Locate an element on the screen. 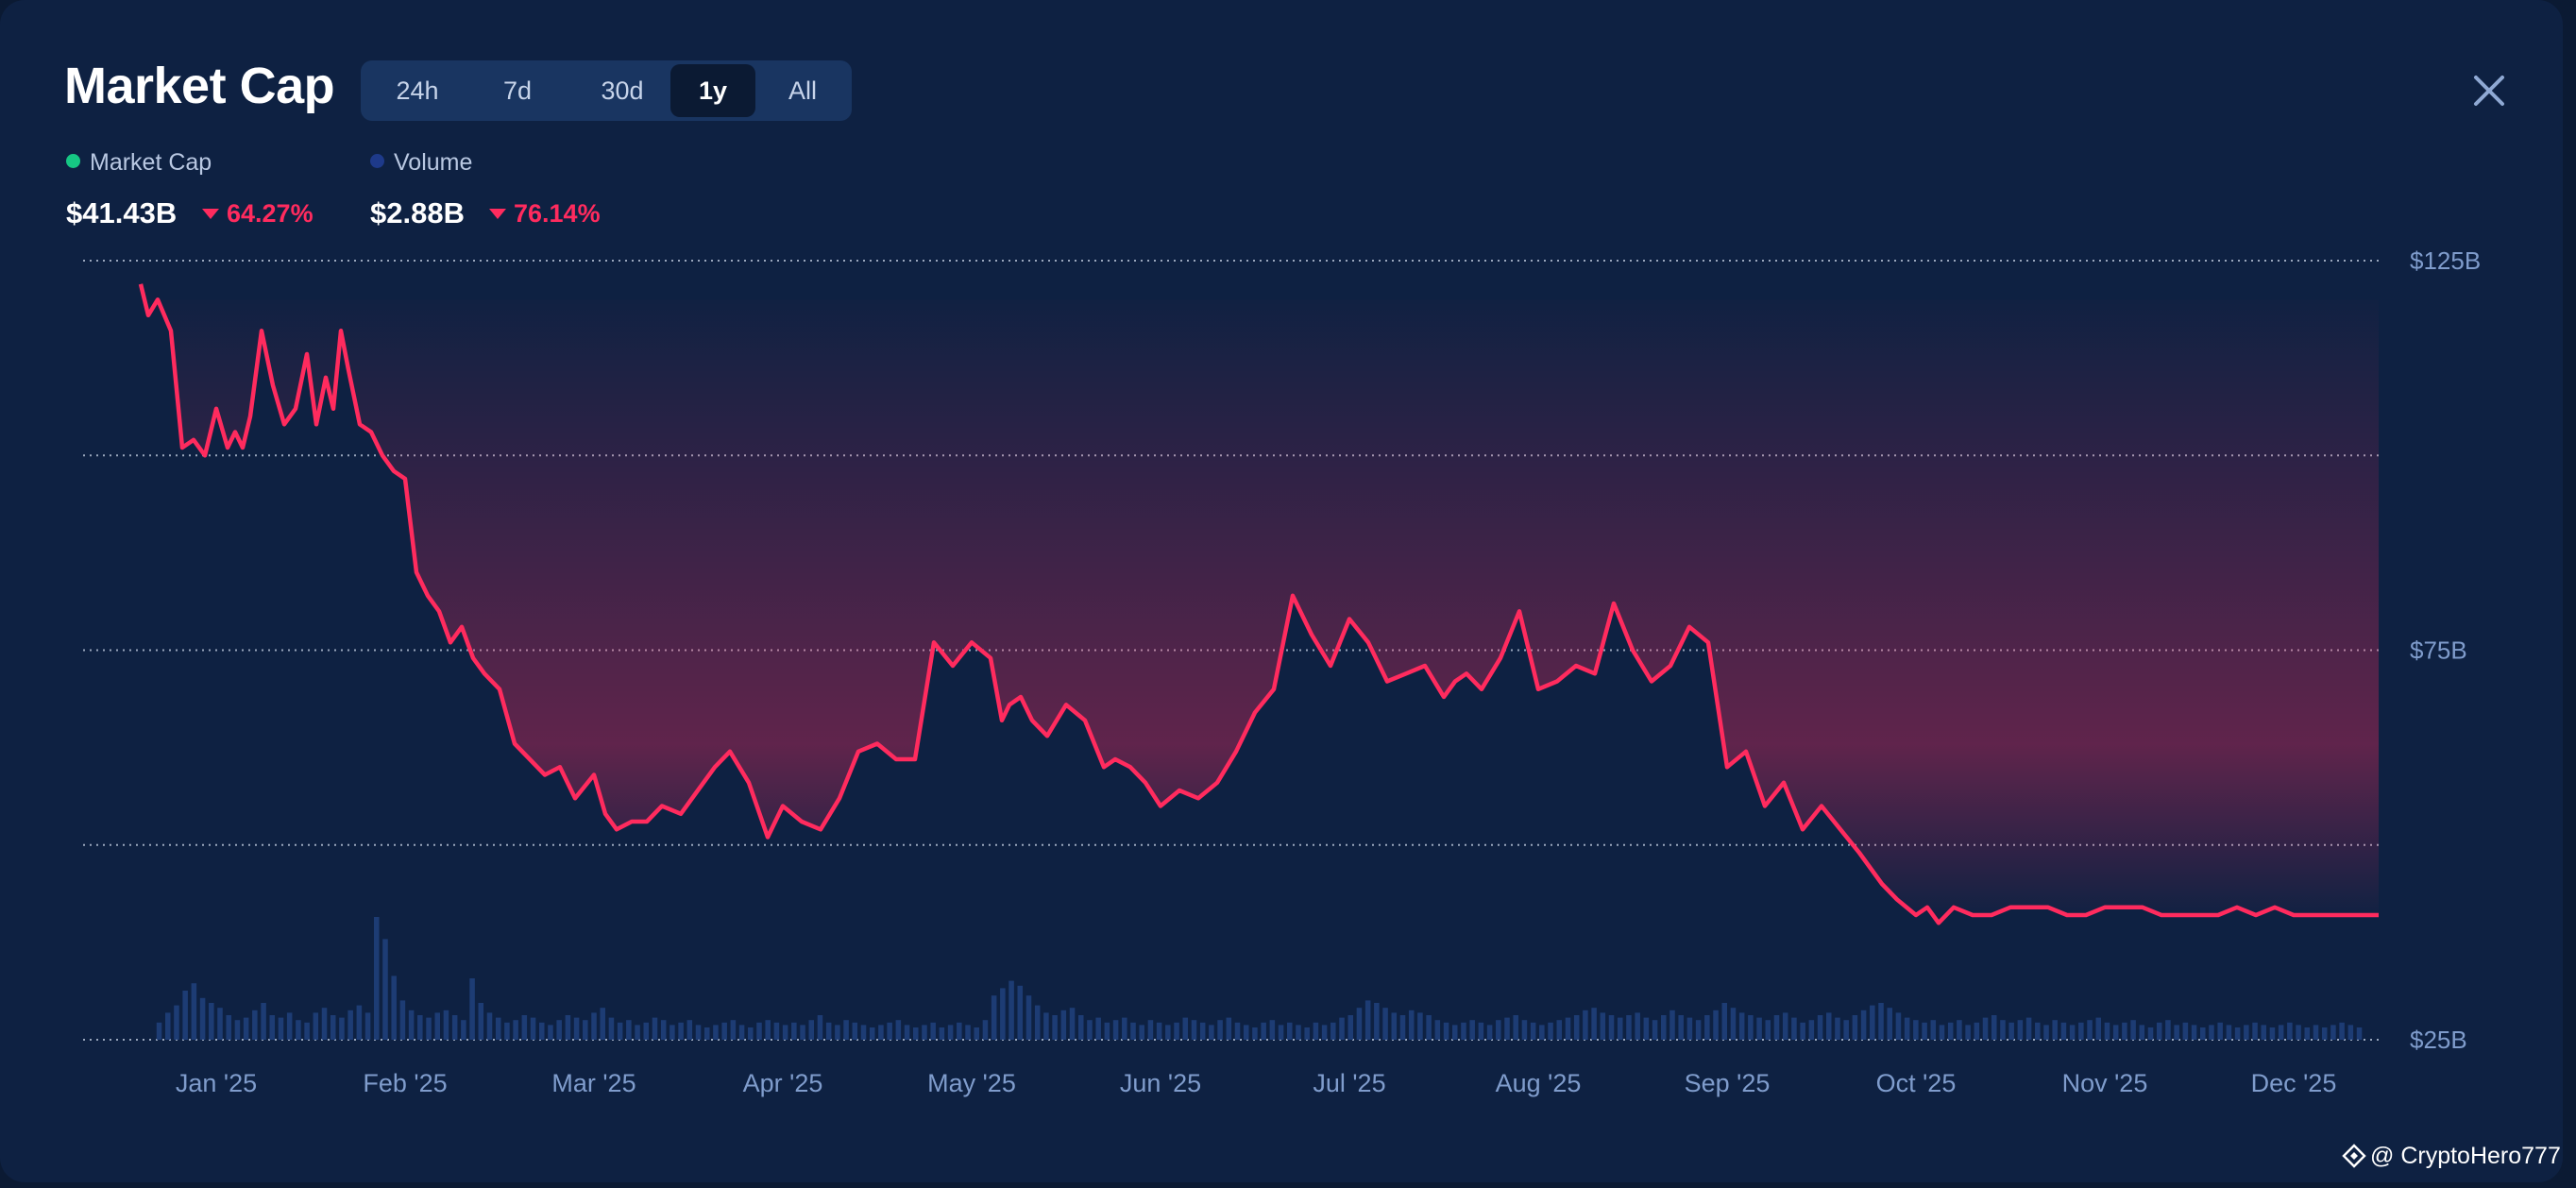 This screenshot has height=1188, width=2576. x-tick-label: May '25 is located at coordinates (971, 1083).